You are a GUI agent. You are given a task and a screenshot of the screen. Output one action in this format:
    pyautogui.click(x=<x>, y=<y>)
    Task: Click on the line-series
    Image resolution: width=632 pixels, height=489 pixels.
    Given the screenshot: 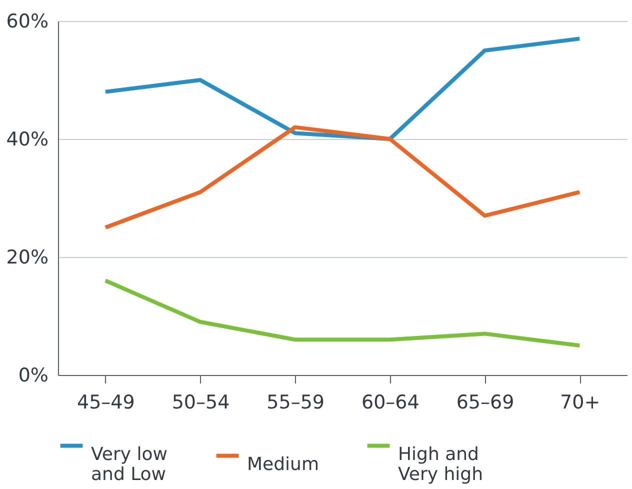 What is the action you would take?
    pyautogui.click(x=342, y=313)
    